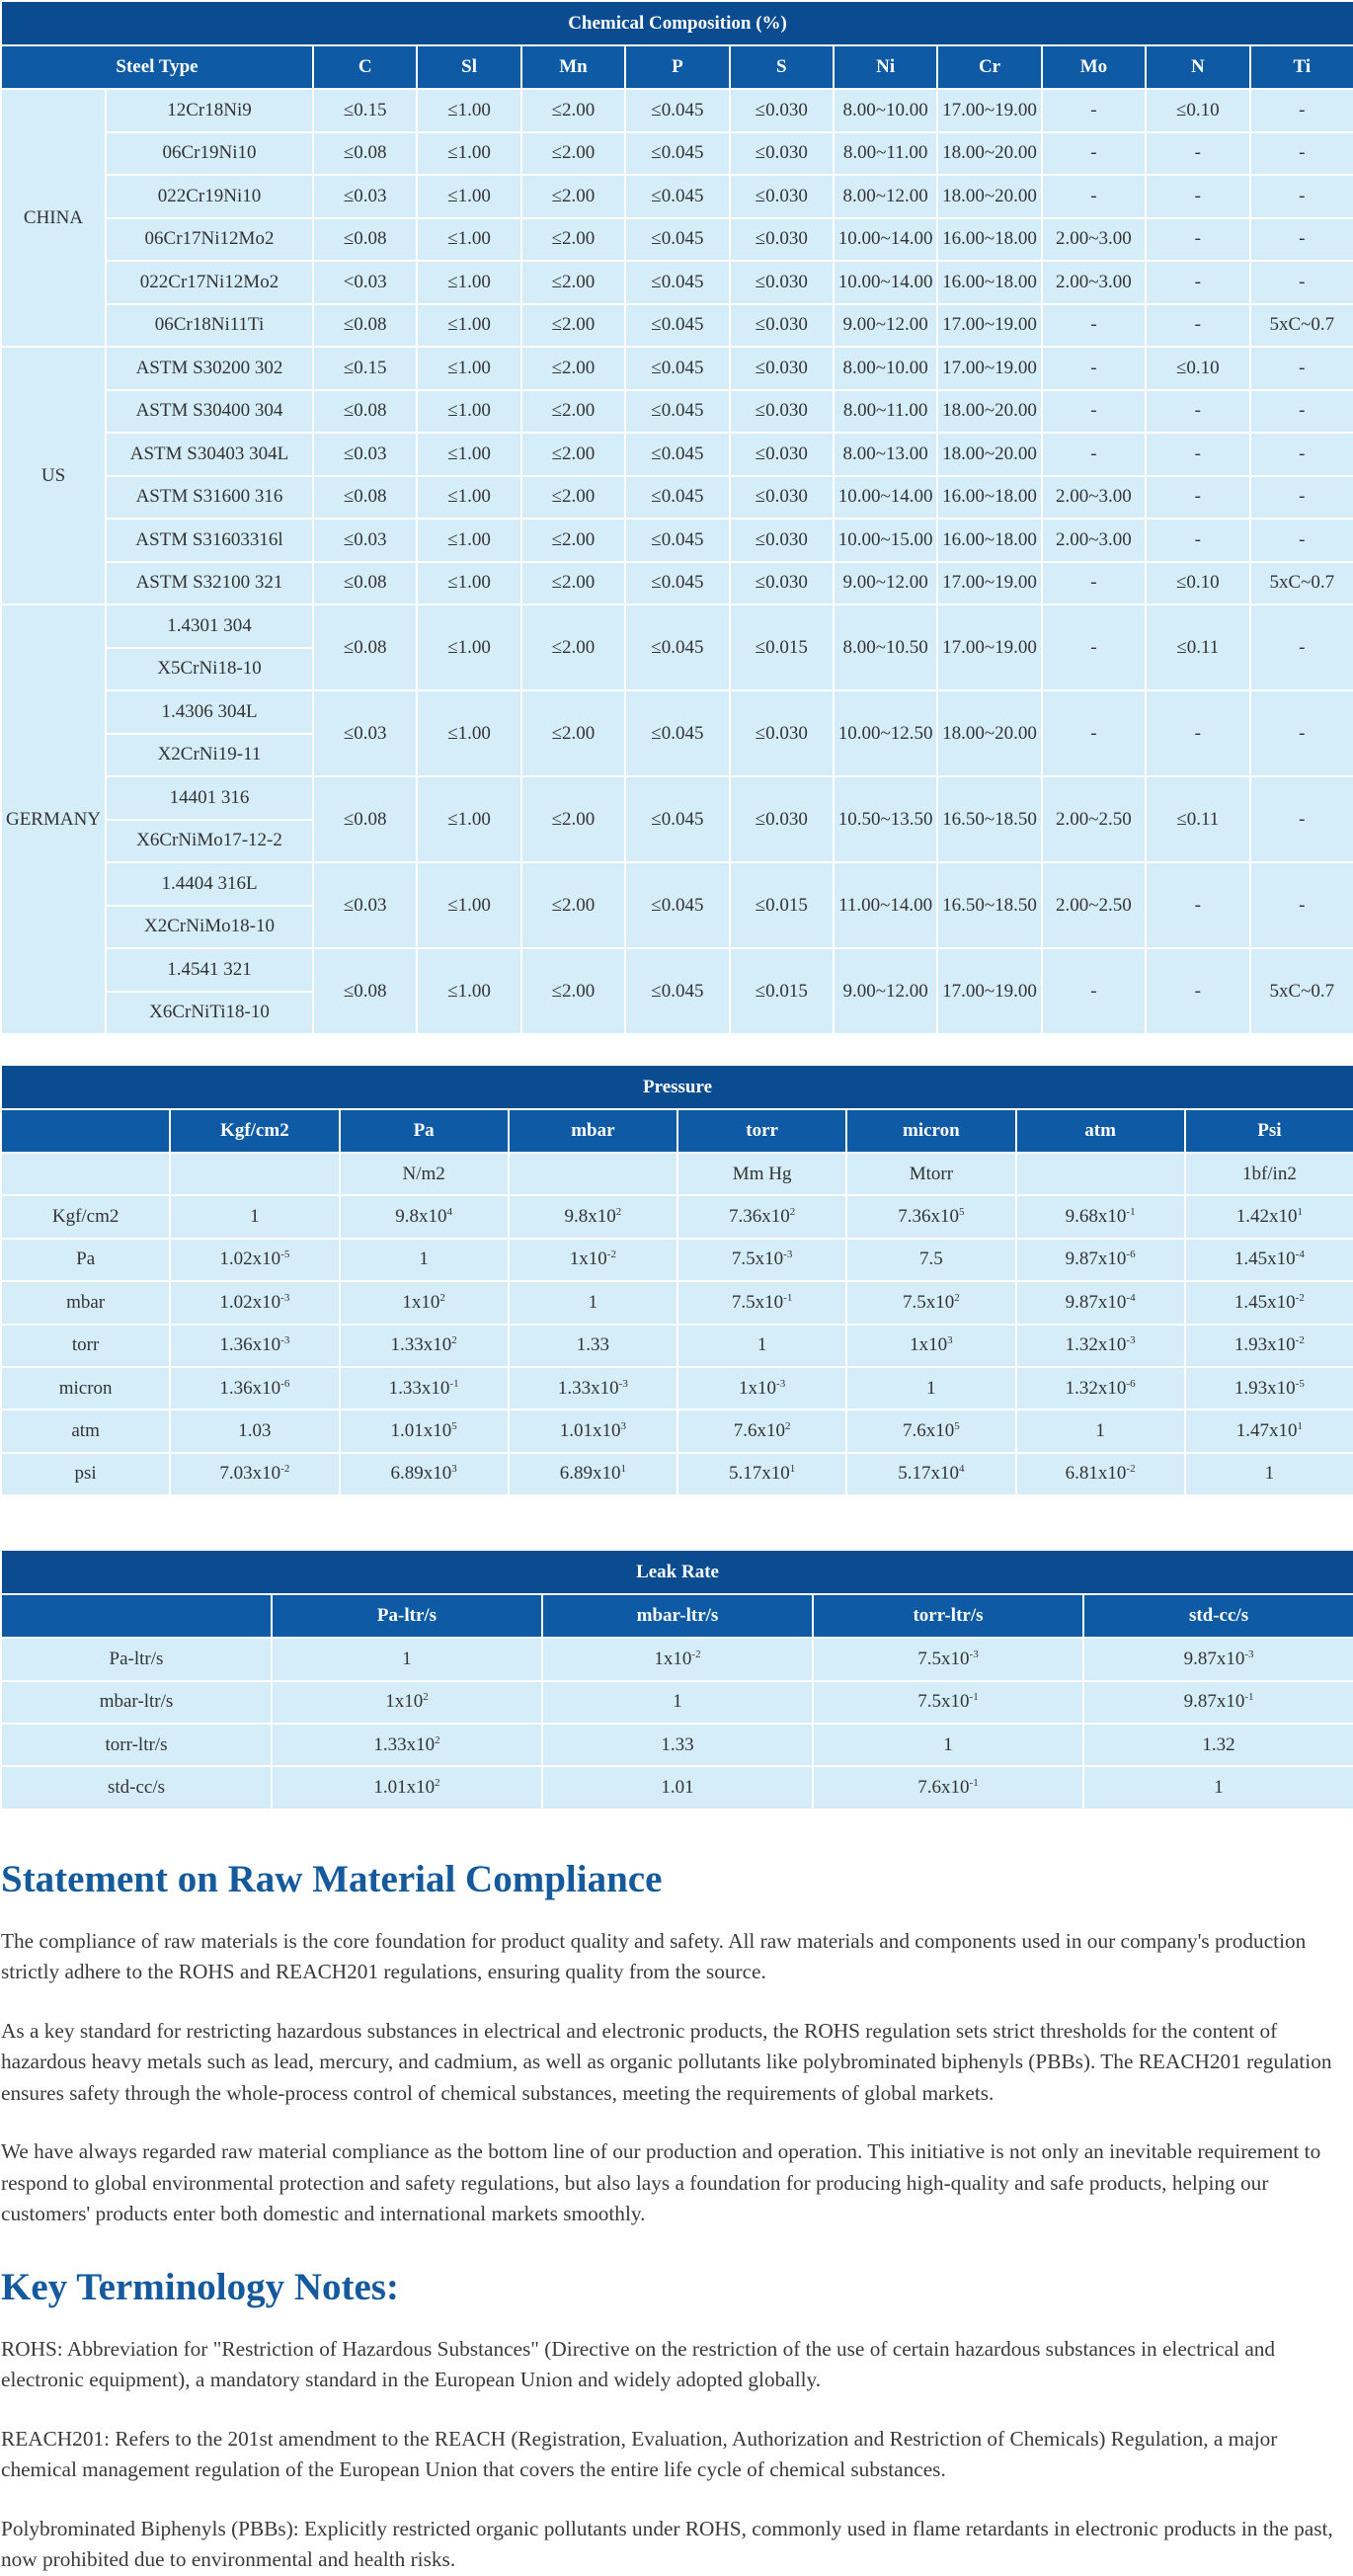 The image size is (1353, 2576). I want to click on value-cell: 9.8x104, so click(424, 1217).